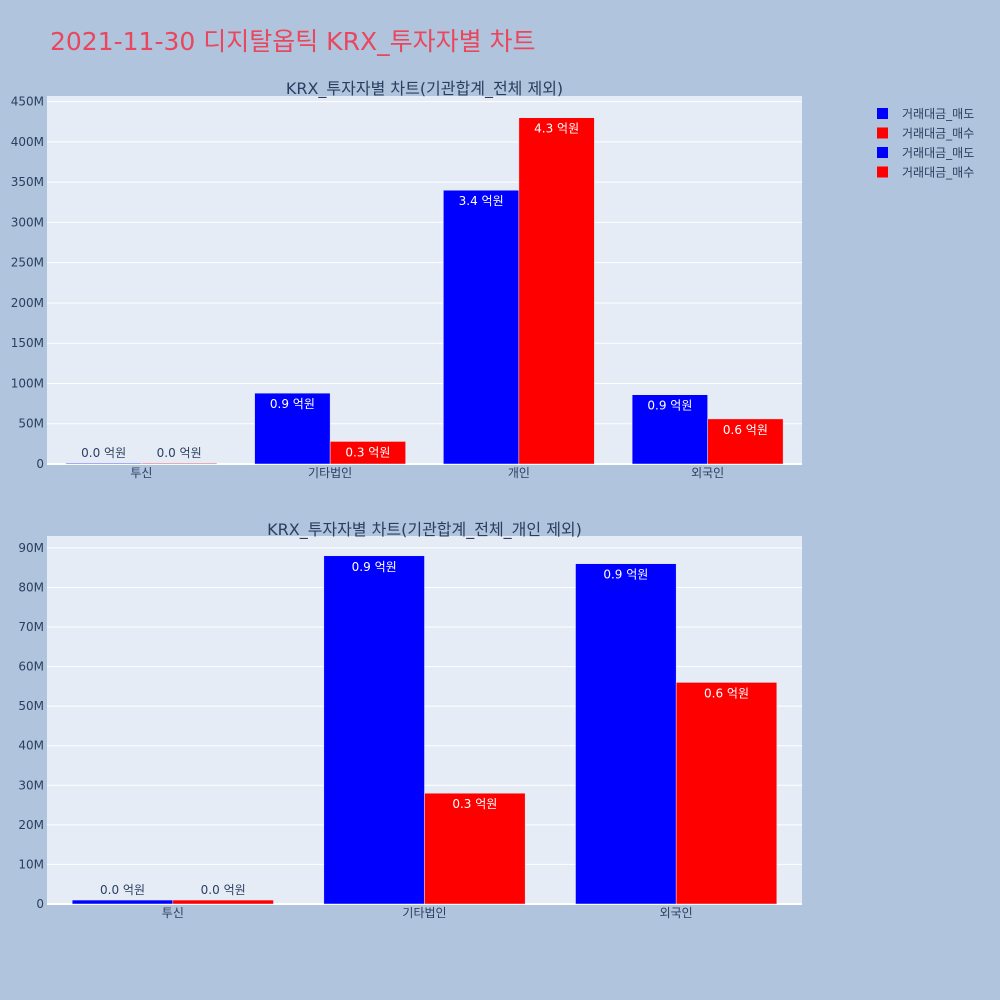  I want to click on y-tick-label: 150M, so click(27, 343).